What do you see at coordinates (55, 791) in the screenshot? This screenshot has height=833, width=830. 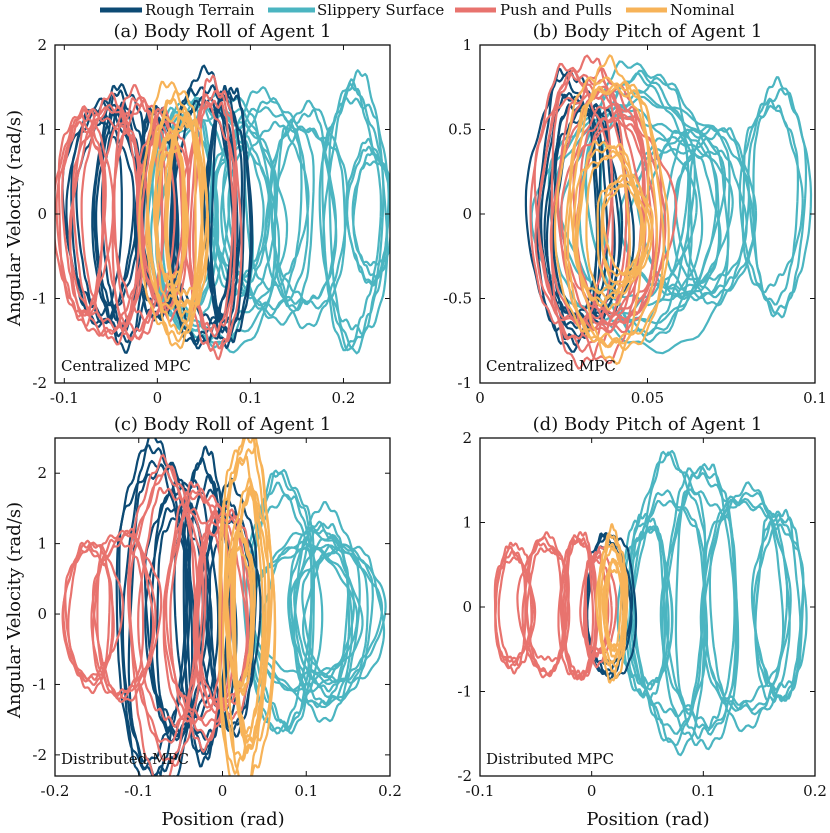 I see `x-tick-label: -0.2` at bounding box center [55, 791].